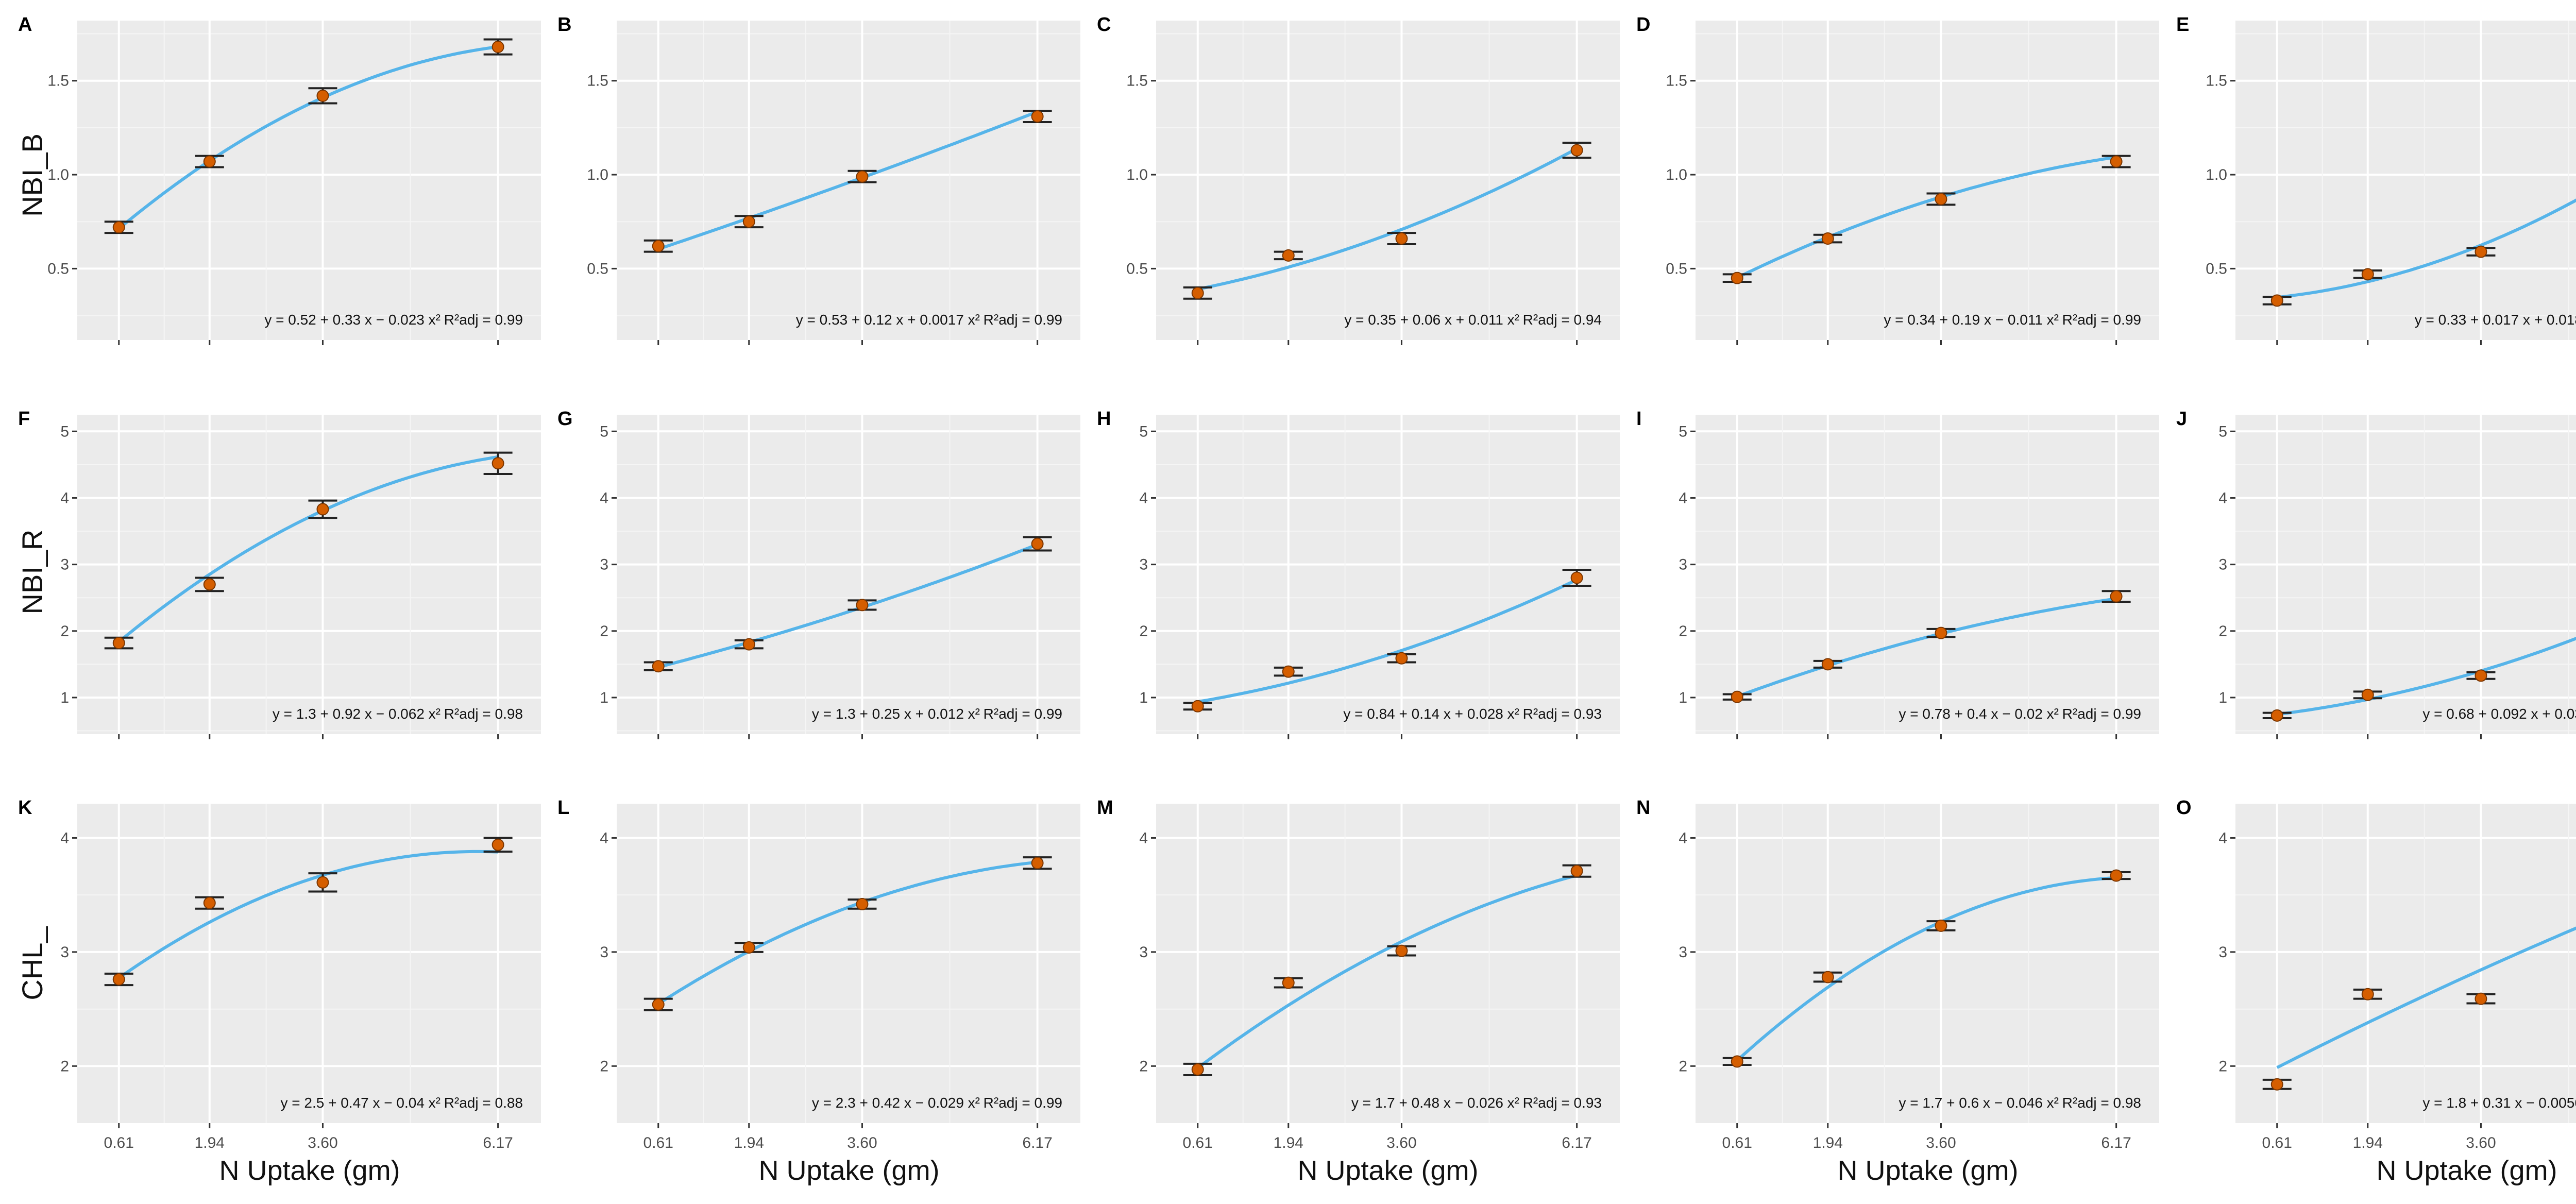 The height and width of the screenshot is (1204, 2576). Describe the element at coordinates (1562, 320) in the screenshot. I see `r2-label: R²adj = 0.94` at that location.